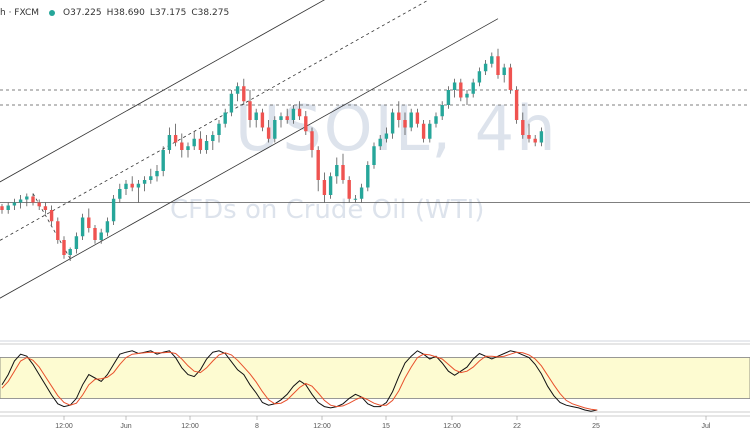  I want to click on time-tick-label: 15, so click(386, 426).